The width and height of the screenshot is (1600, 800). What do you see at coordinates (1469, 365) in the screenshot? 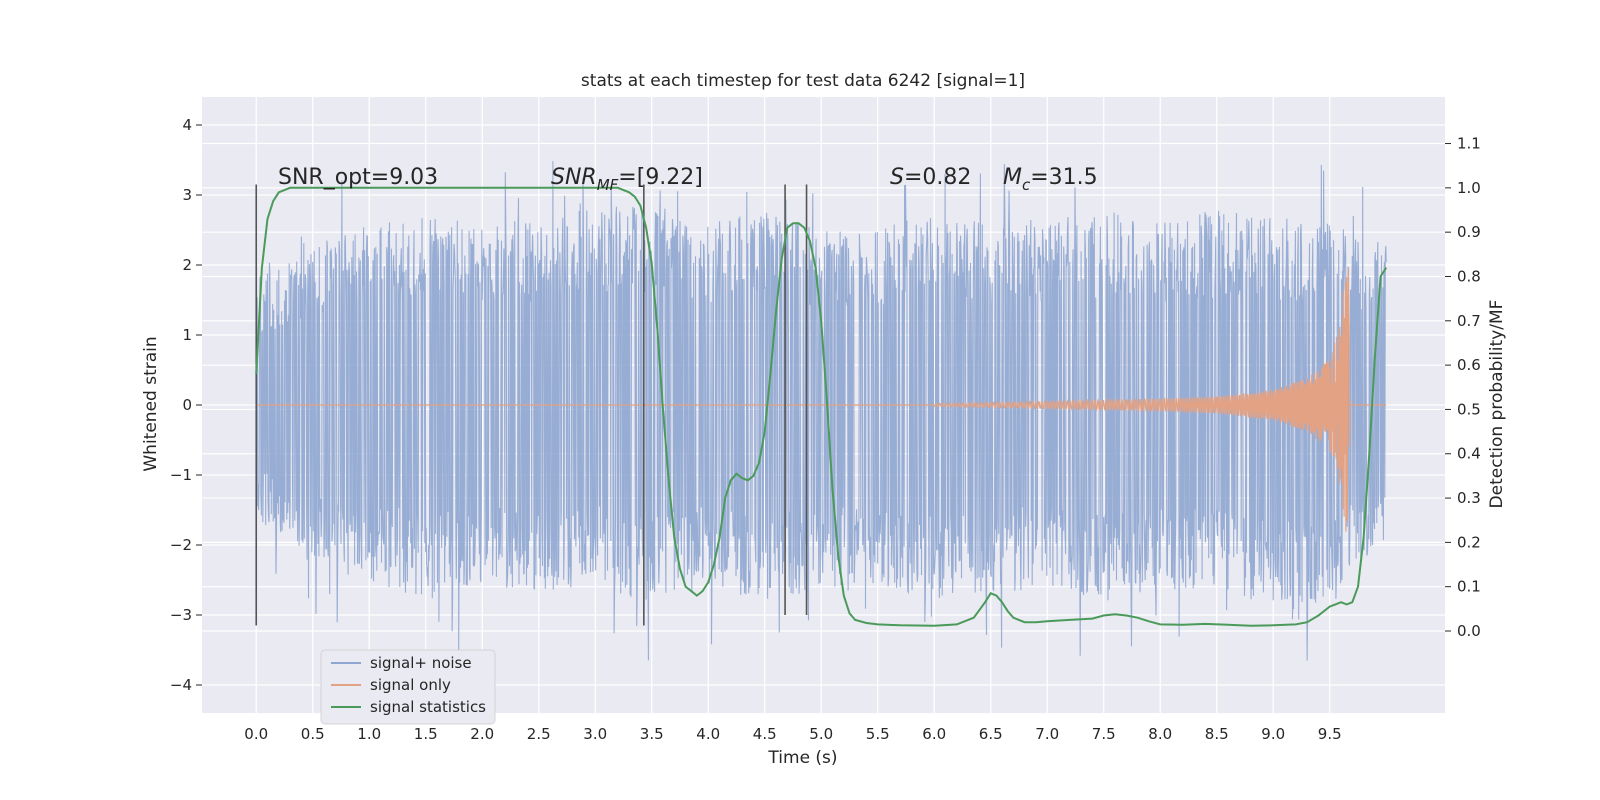
I see `y2-tick-label: 0.6` at bounding box center [1469, 365].